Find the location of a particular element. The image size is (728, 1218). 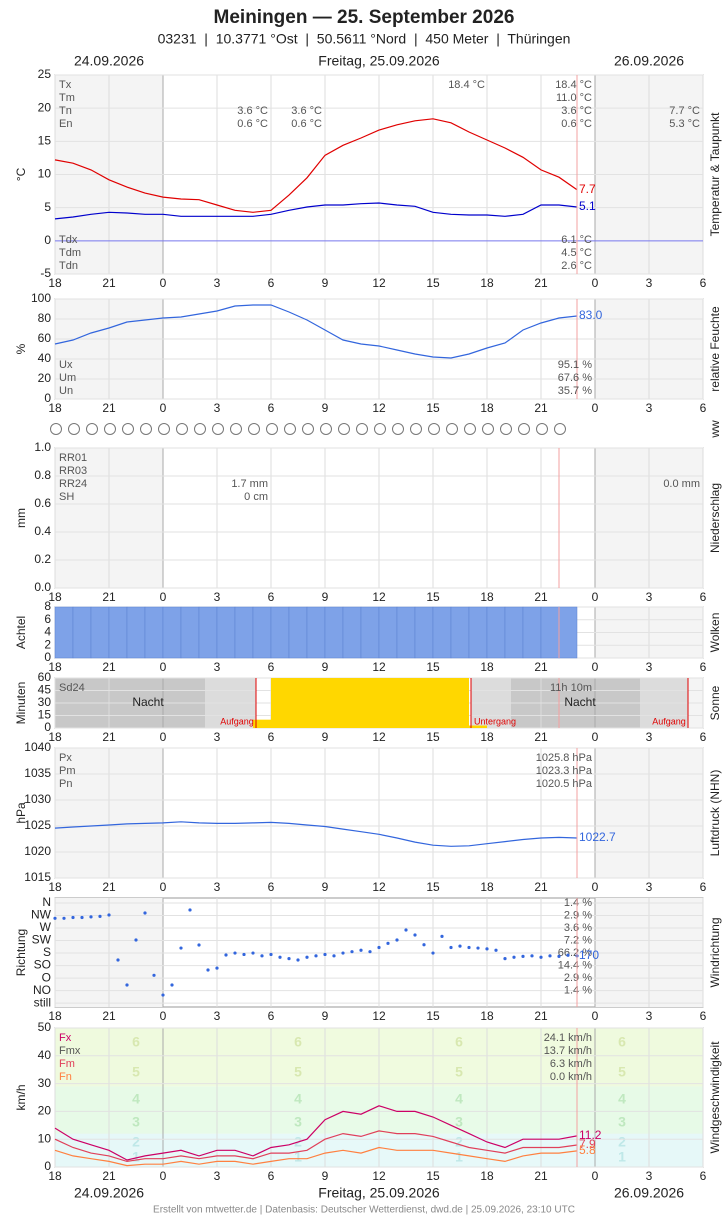

y-tick-label: 5 is located at coordinates (47, 207).